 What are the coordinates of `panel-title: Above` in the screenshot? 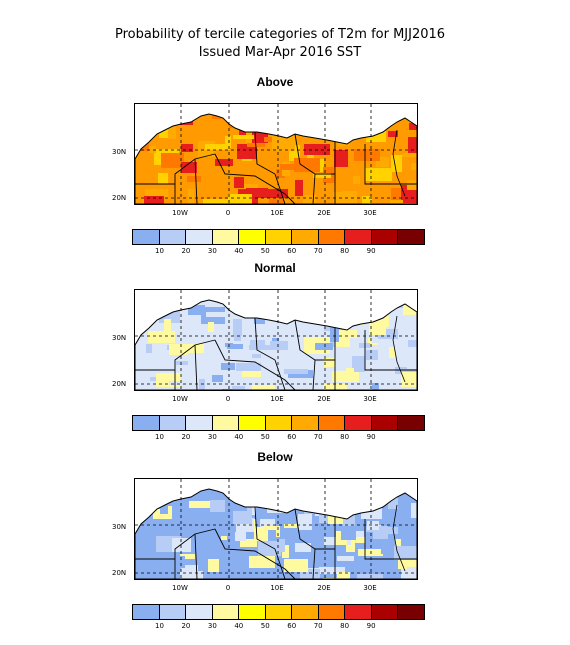 It's located at (275, 82).